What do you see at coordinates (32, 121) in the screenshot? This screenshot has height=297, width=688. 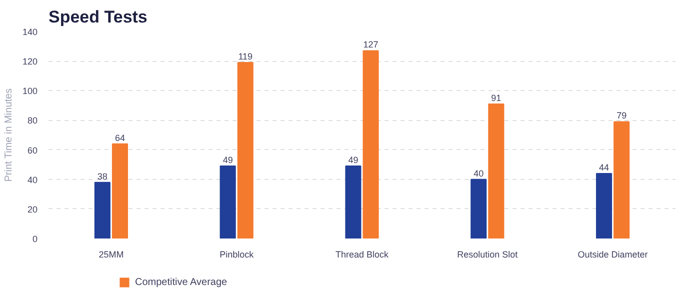 I see `y-tick-label: 80` at bounding box center [32, 121].